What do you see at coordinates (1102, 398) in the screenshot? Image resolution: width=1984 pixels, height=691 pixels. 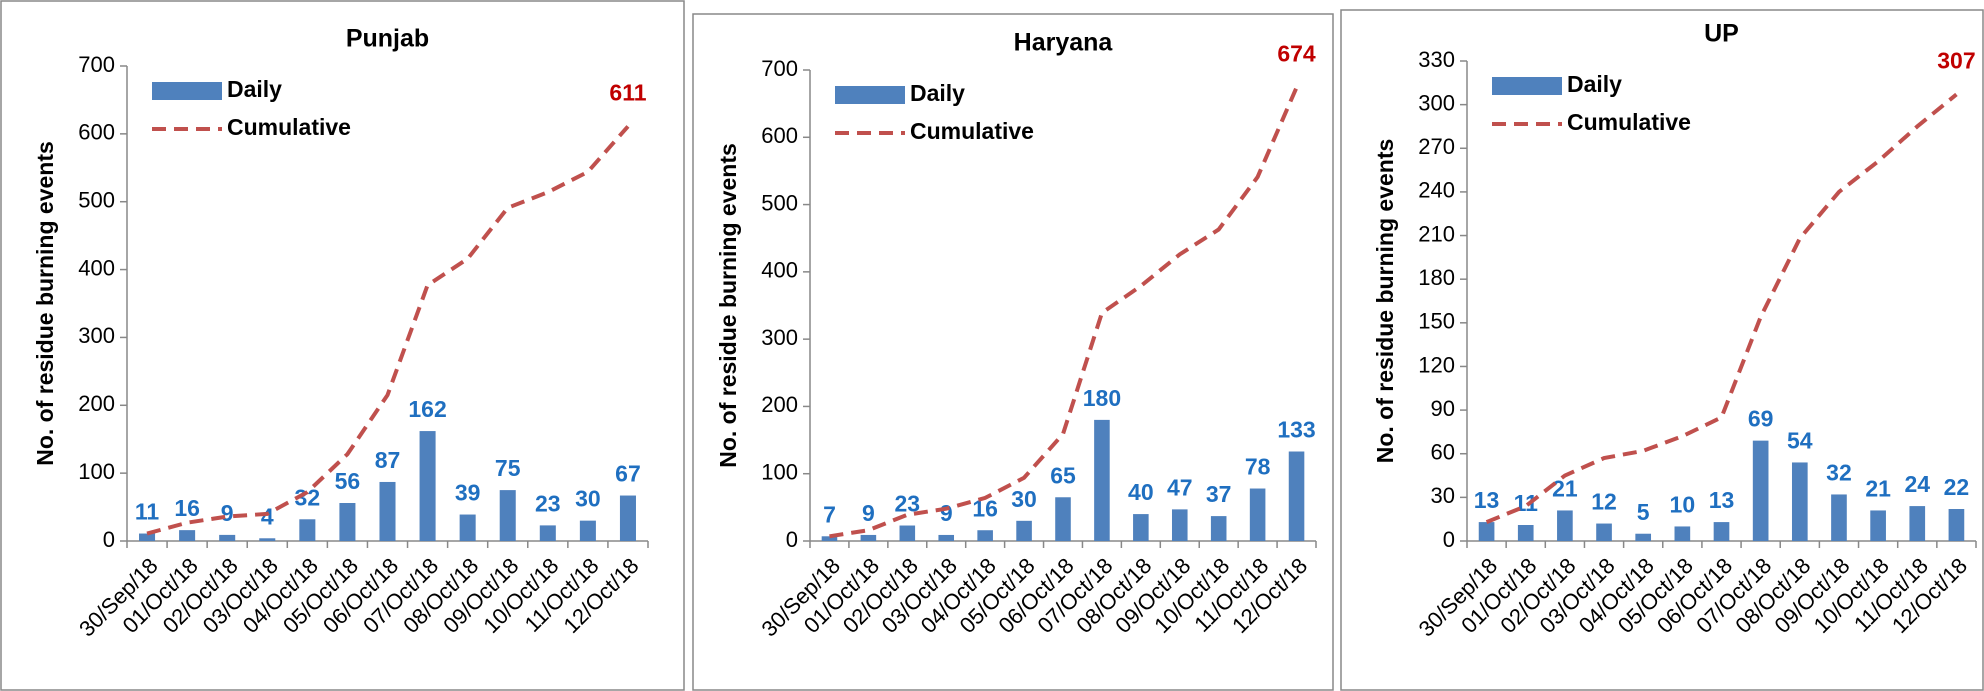 I see `data-label: 180` at bounding box center [1102, 398].